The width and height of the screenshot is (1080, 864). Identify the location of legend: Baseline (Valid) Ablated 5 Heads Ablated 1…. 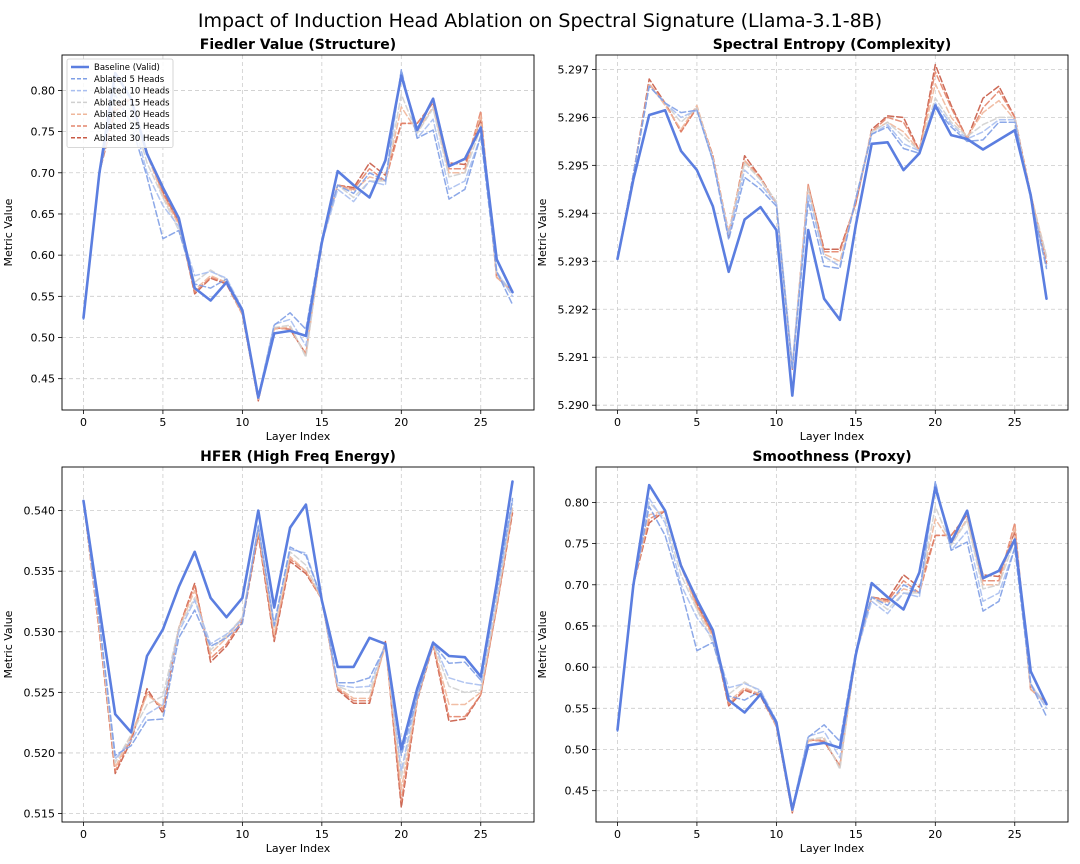
(120, 103).